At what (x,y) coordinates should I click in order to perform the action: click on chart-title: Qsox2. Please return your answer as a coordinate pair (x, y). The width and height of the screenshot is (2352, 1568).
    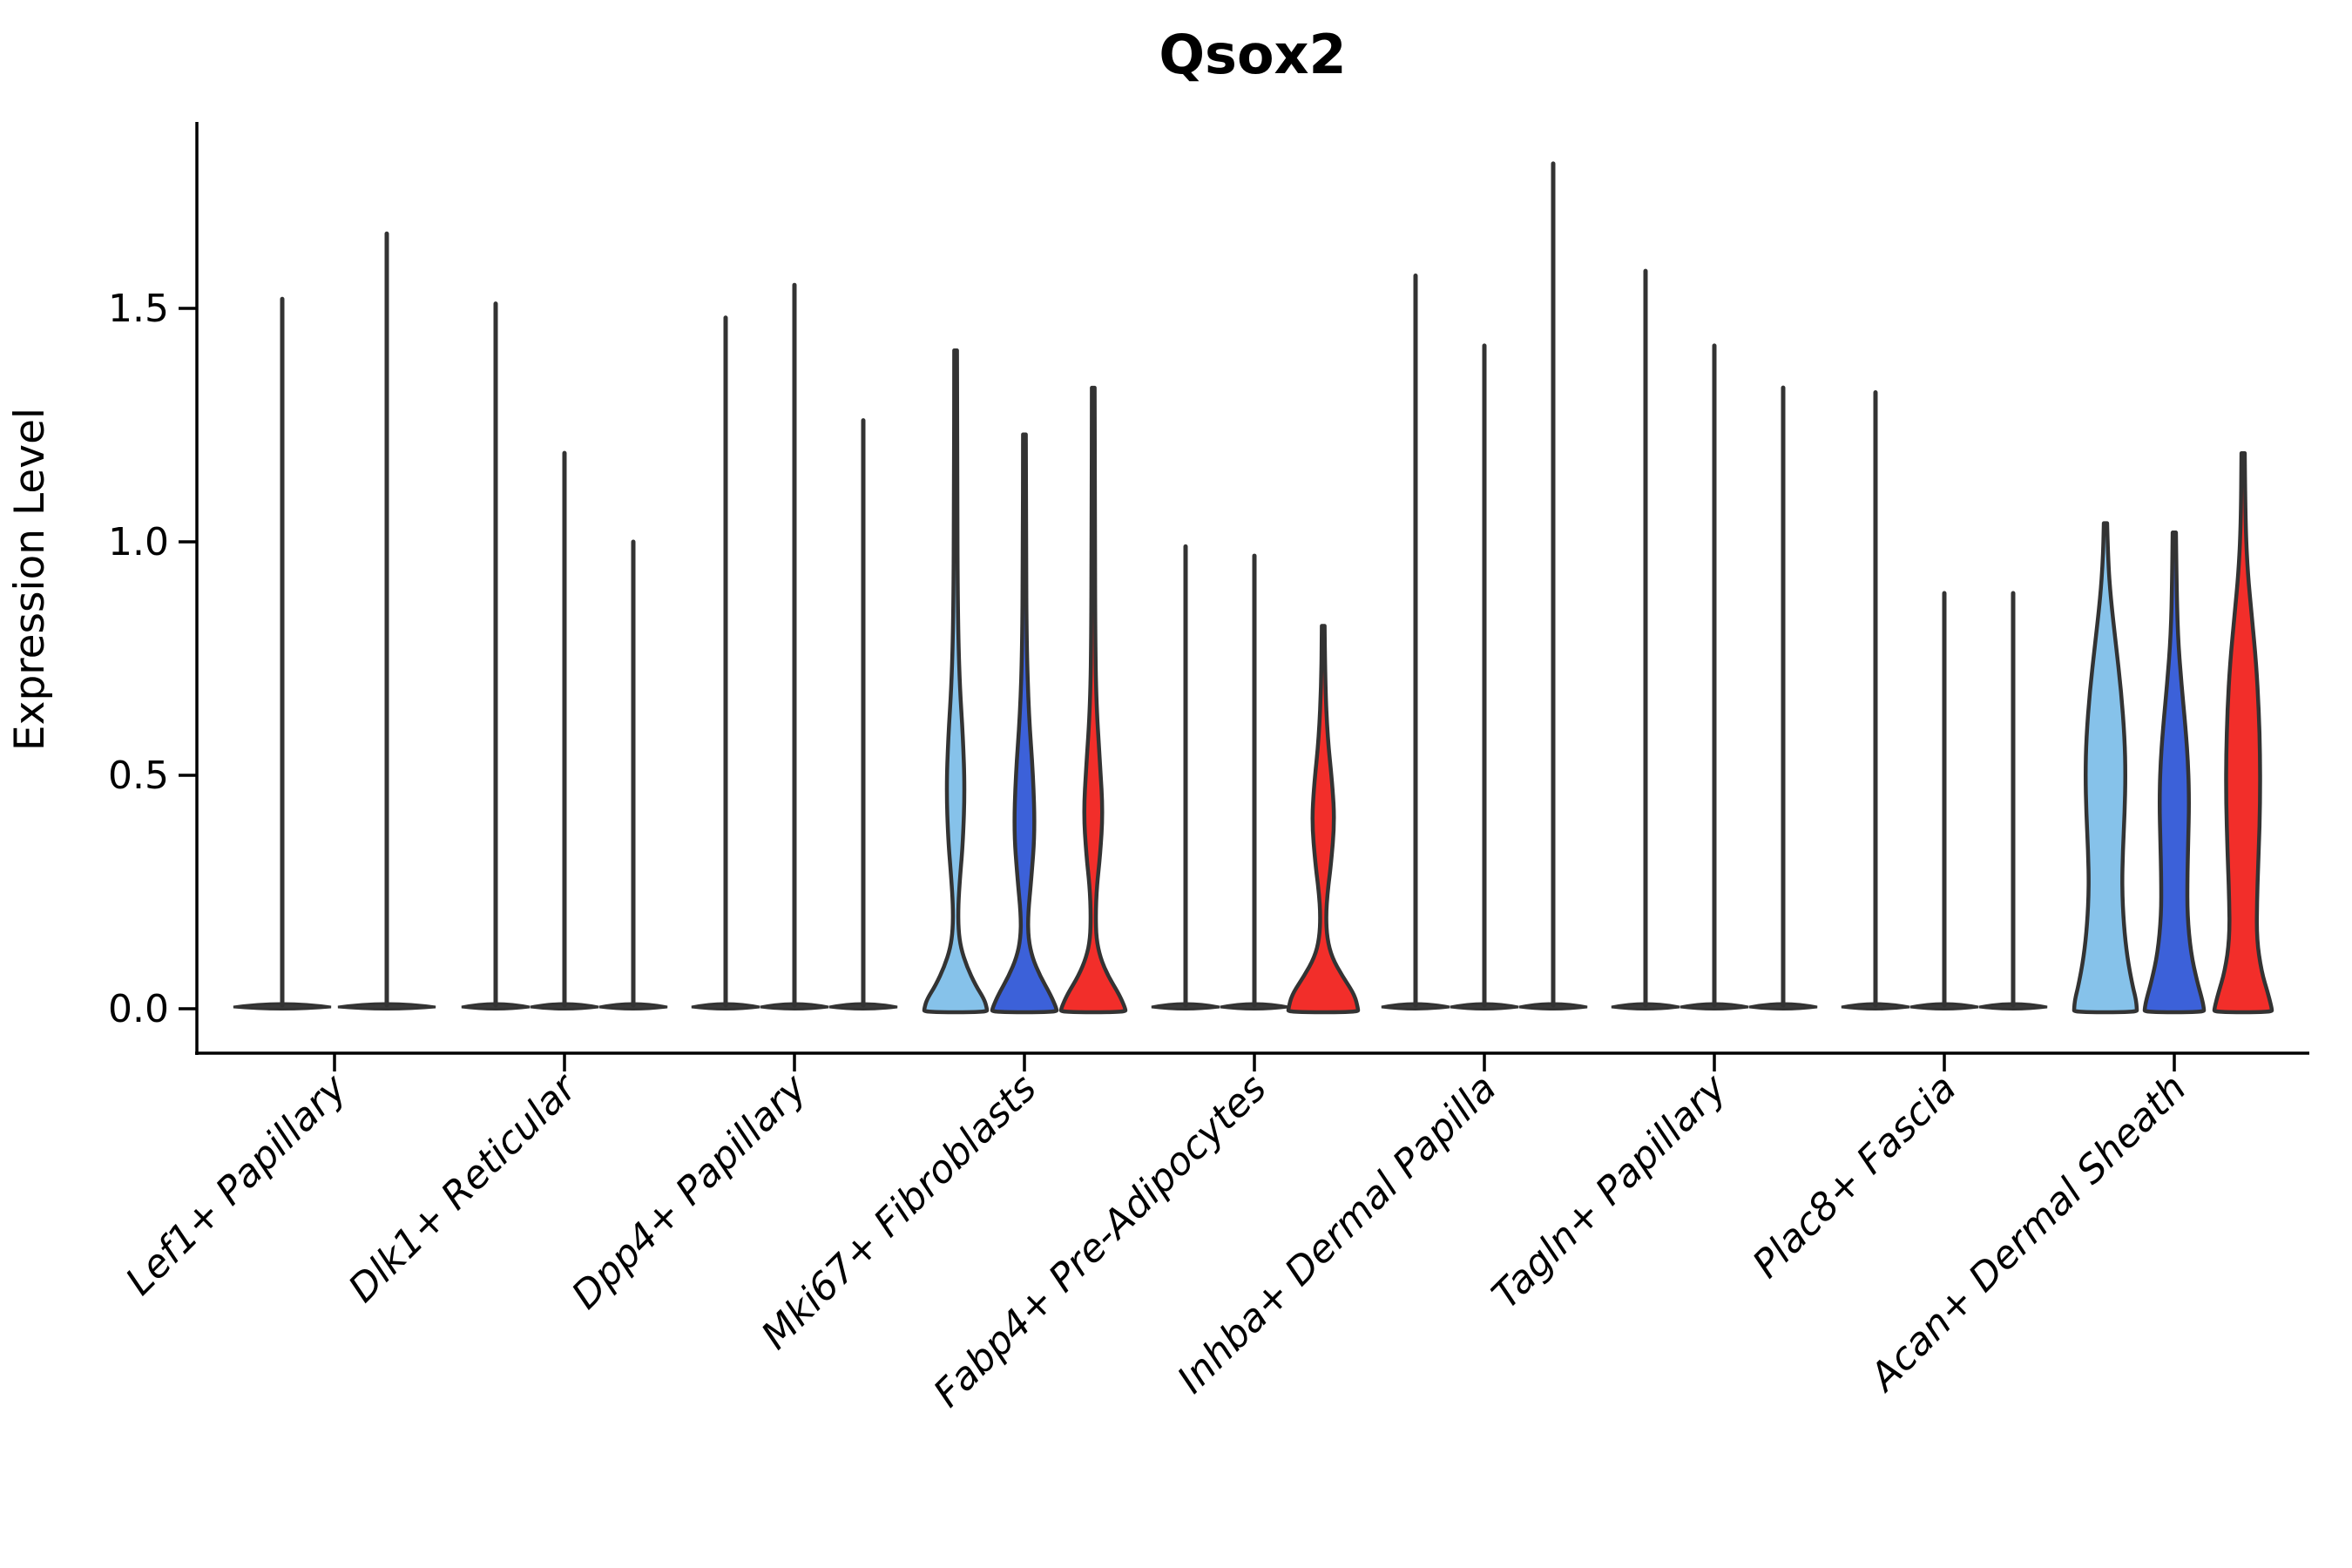
    Looking at the image, I should click on (1252, 54).